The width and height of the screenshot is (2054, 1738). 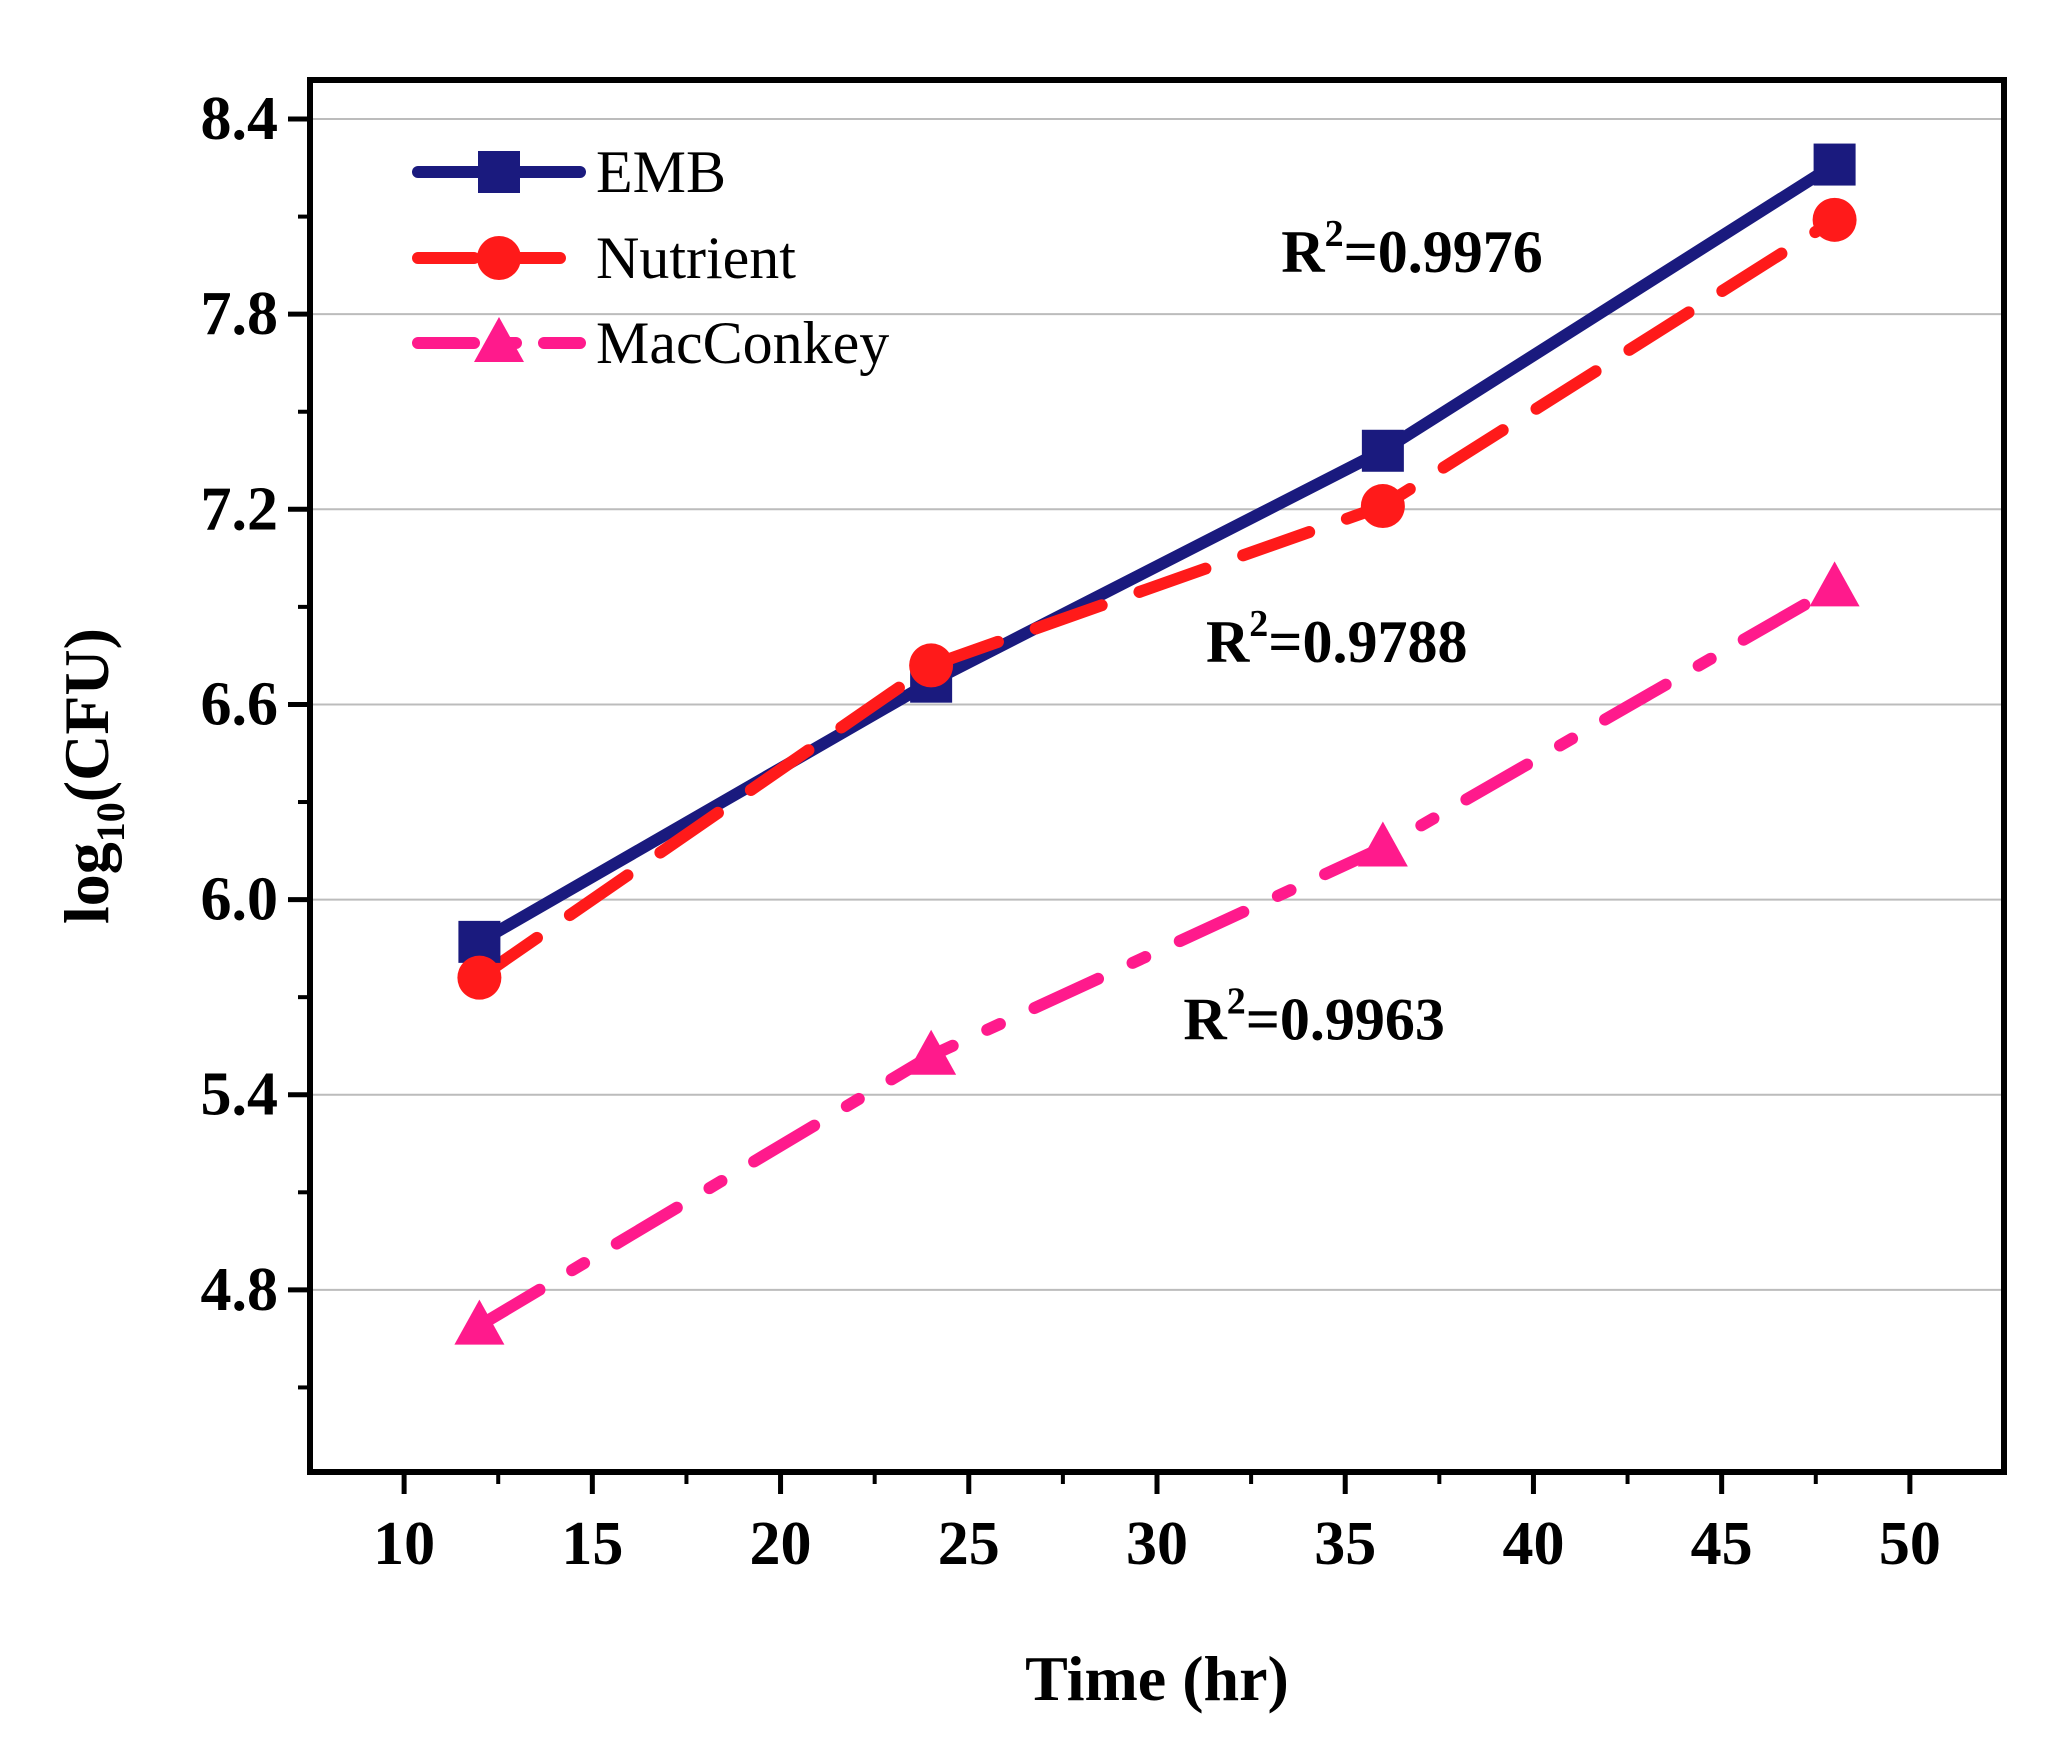 I want to click on y-tick-label: 6.0, so click(x=240, y=900).